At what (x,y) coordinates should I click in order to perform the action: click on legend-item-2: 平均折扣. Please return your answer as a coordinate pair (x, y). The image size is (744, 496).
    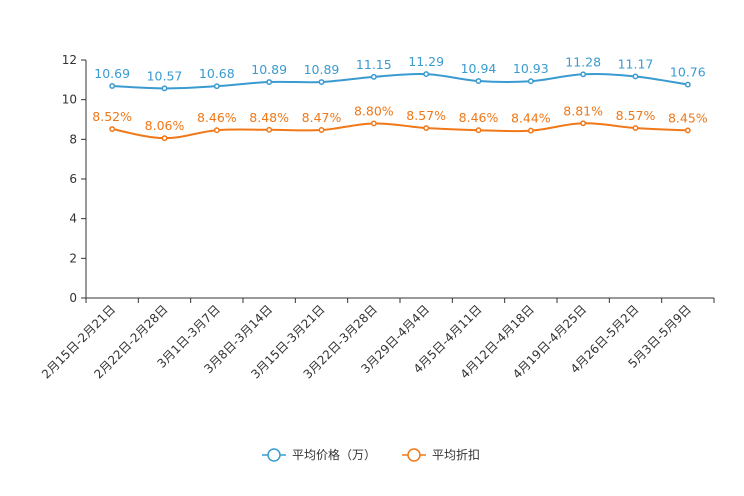
    Looking at the image, I should click on (441, 454).